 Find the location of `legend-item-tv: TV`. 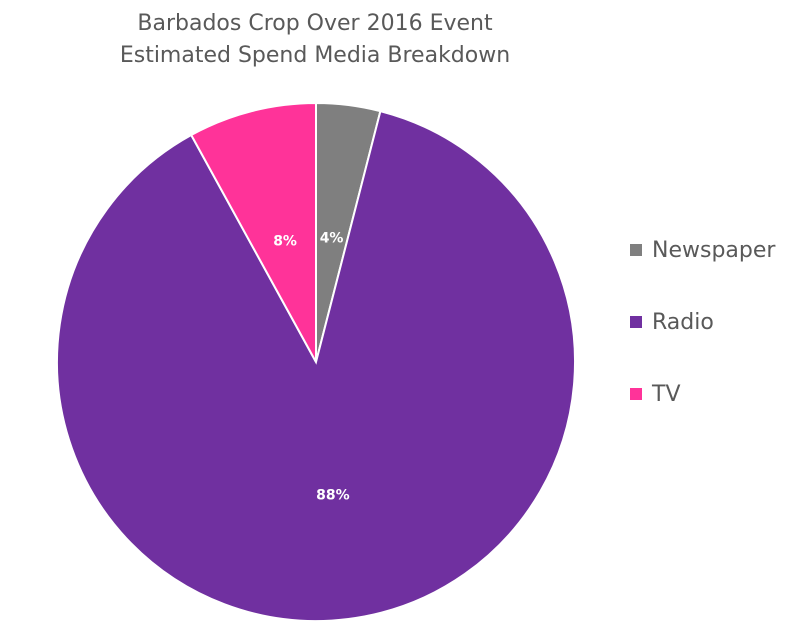

legend-item-tv: TV is located at coordinates (702, 394).